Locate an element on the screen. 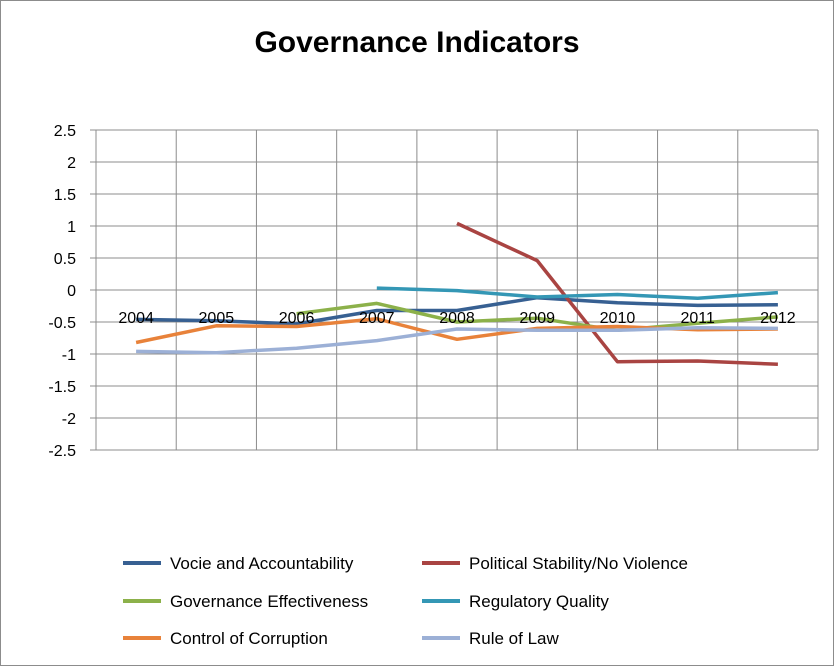 The height and width of the screenshot is (666, 834). x-tick-label: 2004 is located at coordinates (136, 318).